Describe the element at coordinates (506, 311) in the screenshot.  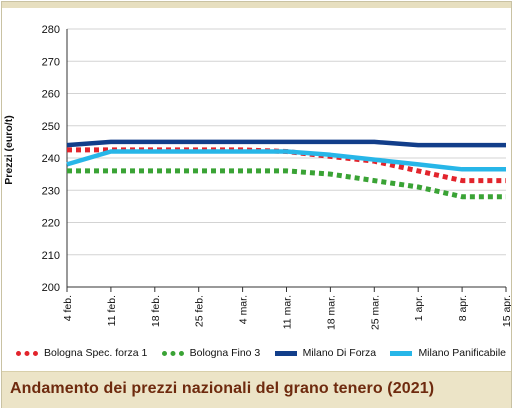
I see `x-tick-label: 15 apr.` at that location.